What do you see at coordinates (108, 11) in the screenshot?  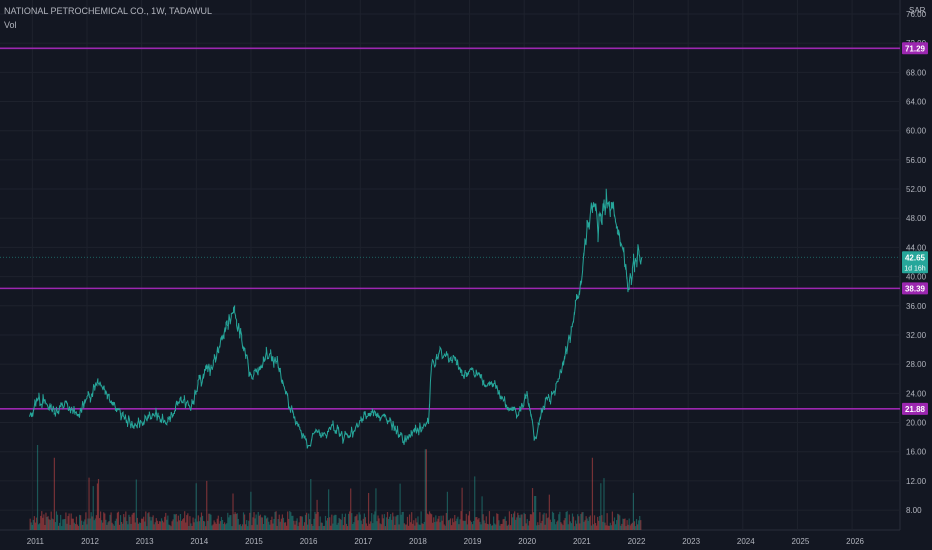 I see `symbol-title: NATIONAL PETROCHEMICAL CO., 1W, TADAWUL` at bounding box center [108, 11].